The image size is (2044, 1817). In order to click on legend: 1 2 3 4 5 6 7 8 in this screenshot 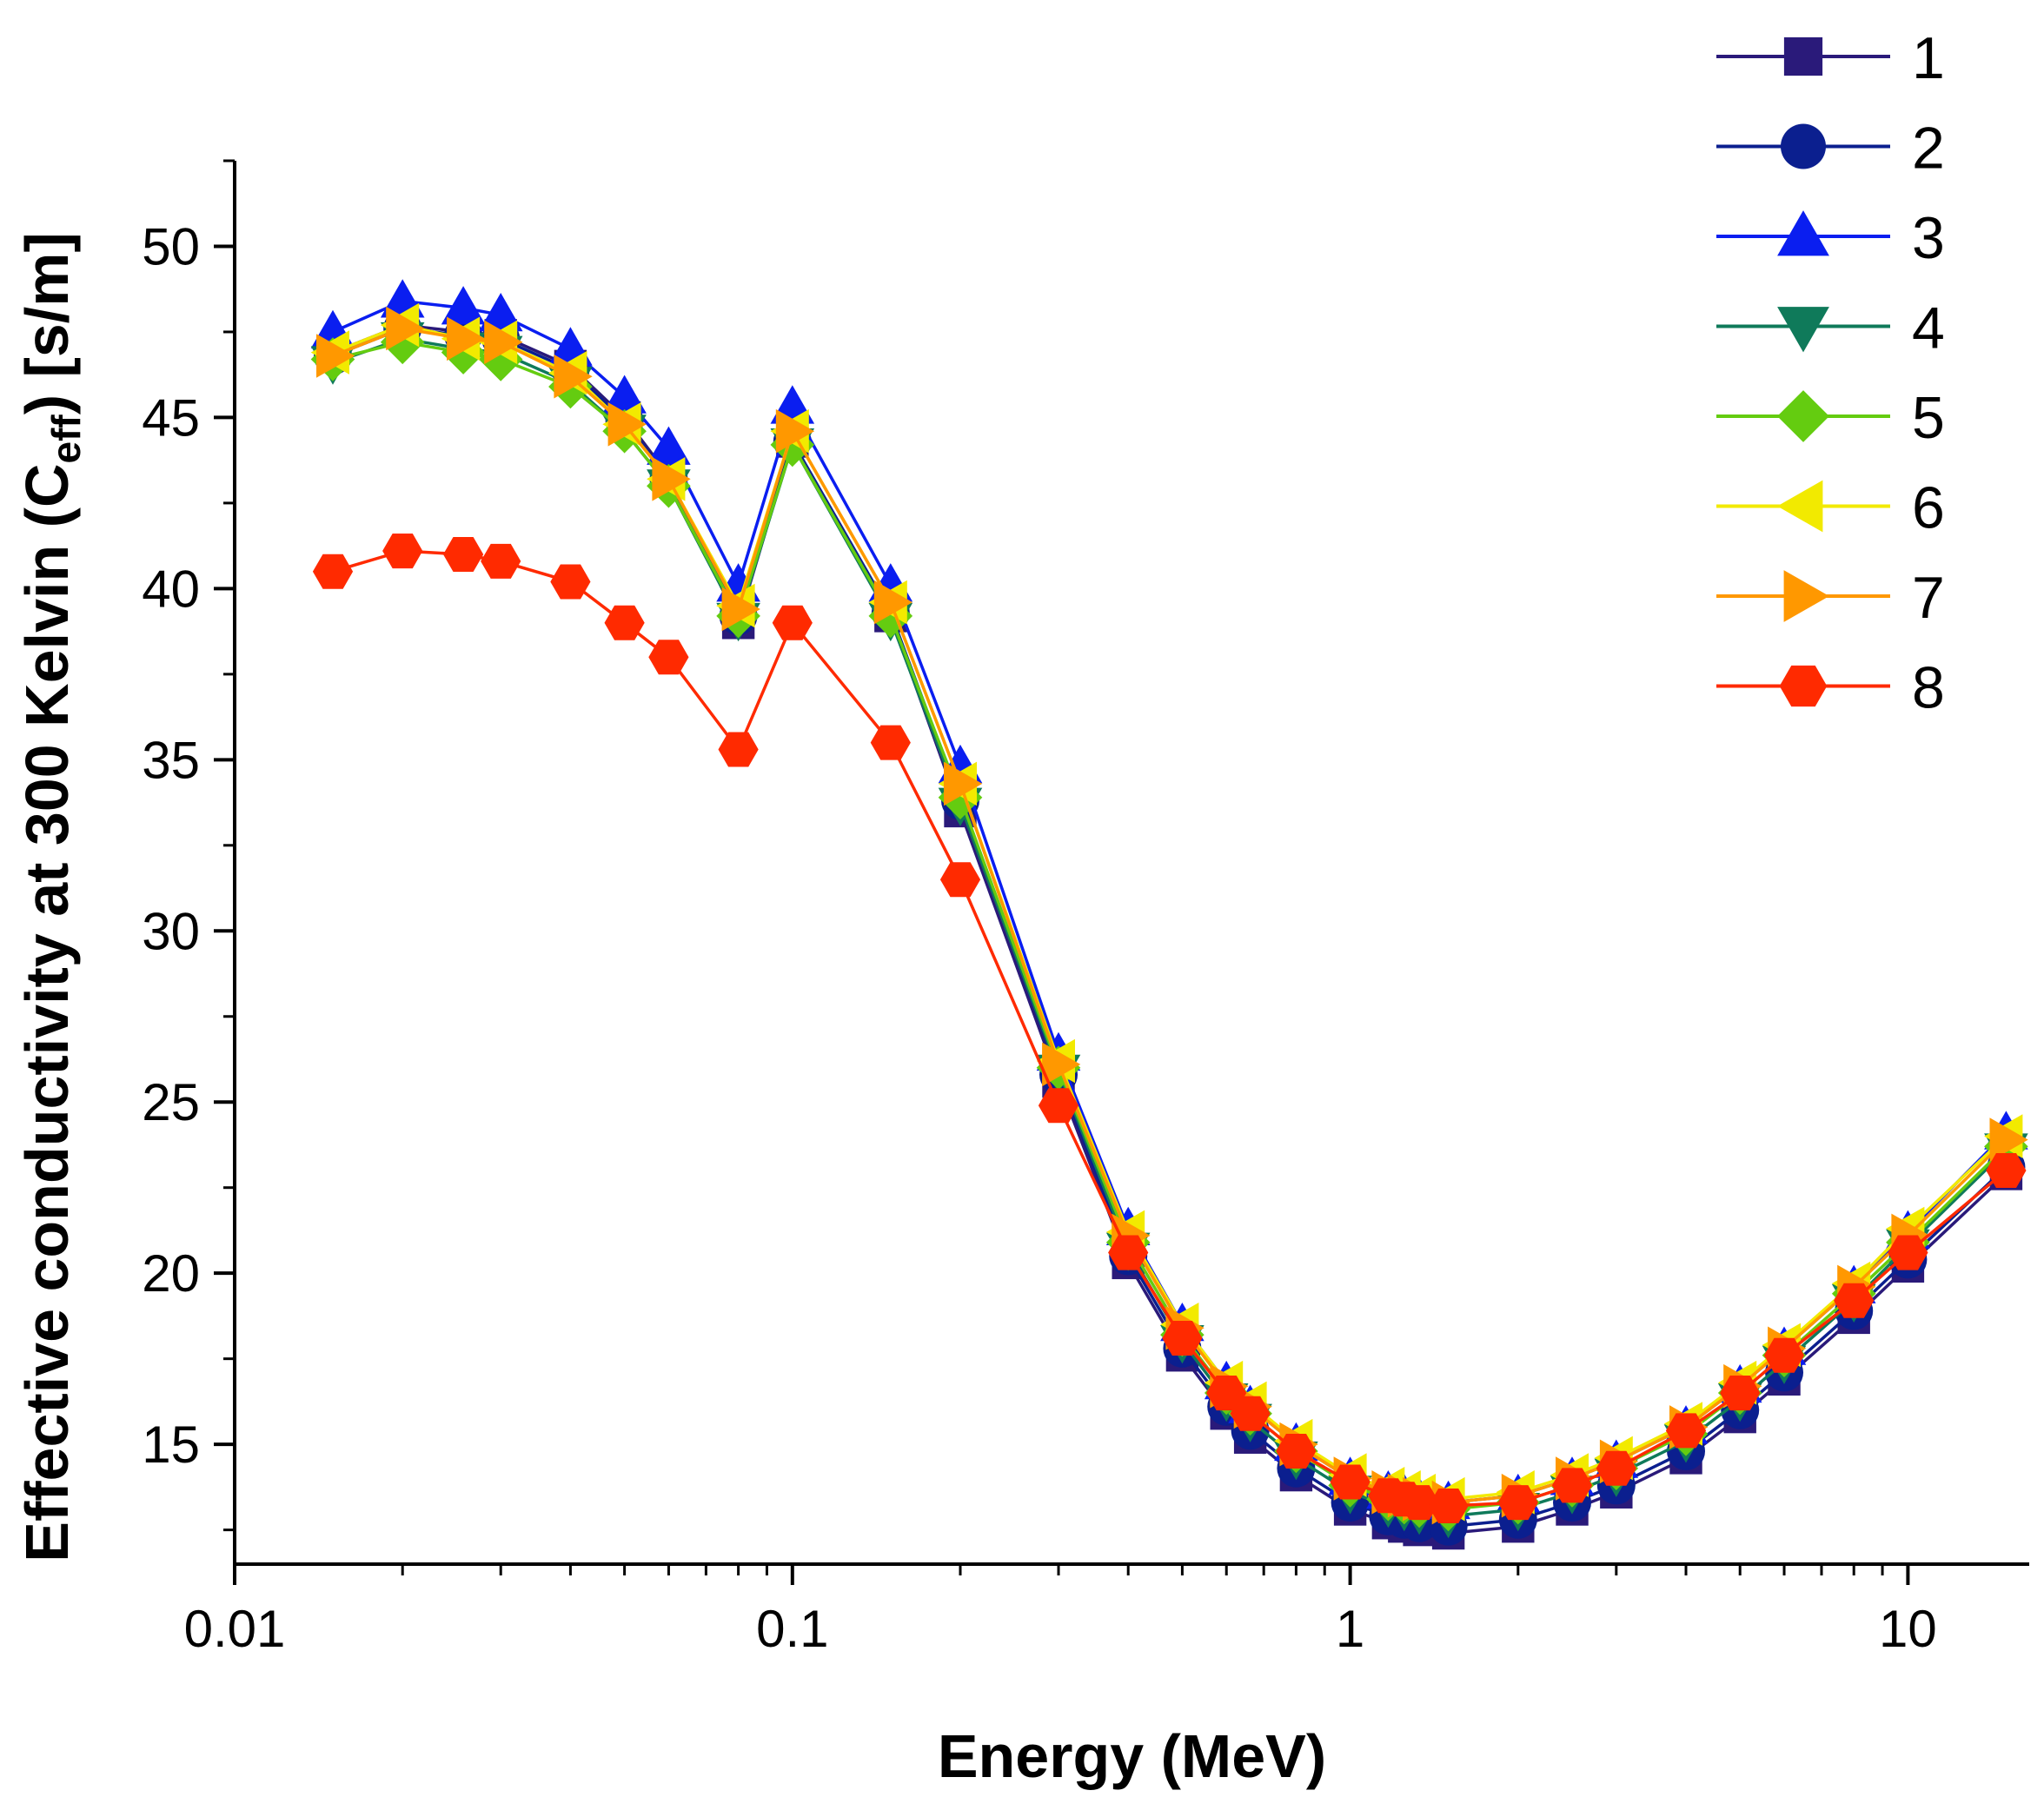, I will do `click(1830, 373)`.